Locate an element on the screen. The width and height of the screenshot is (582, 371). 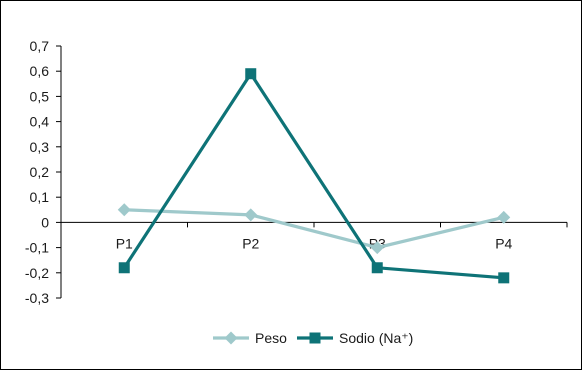
y-tick-label: 0,6 is located at coordinates (40, 71).